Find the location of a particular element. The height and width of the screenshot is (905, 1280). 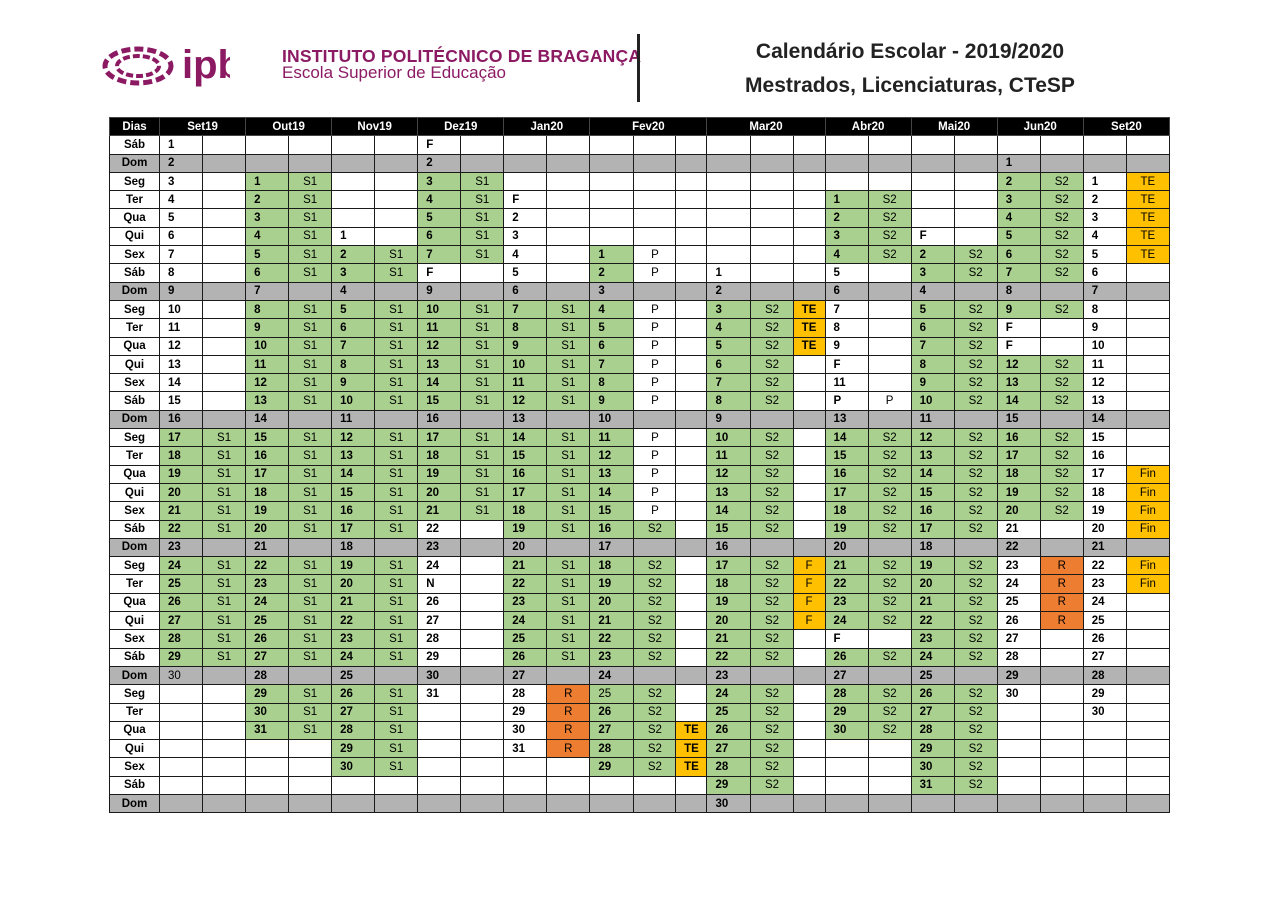

calendar-row: Sáb 1 F is located at coordinates (639, 145).